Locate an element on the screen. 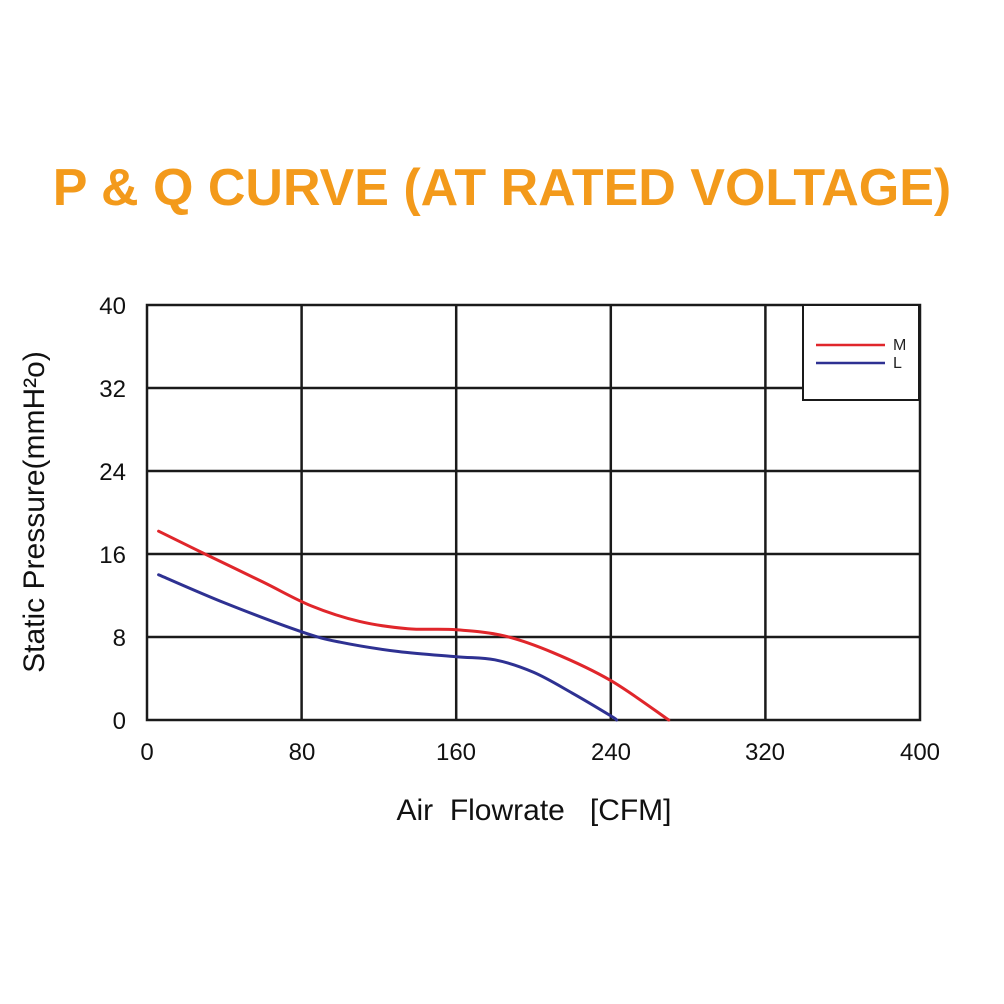  y-tick-label: 8 is located at coordinates (119, 638).